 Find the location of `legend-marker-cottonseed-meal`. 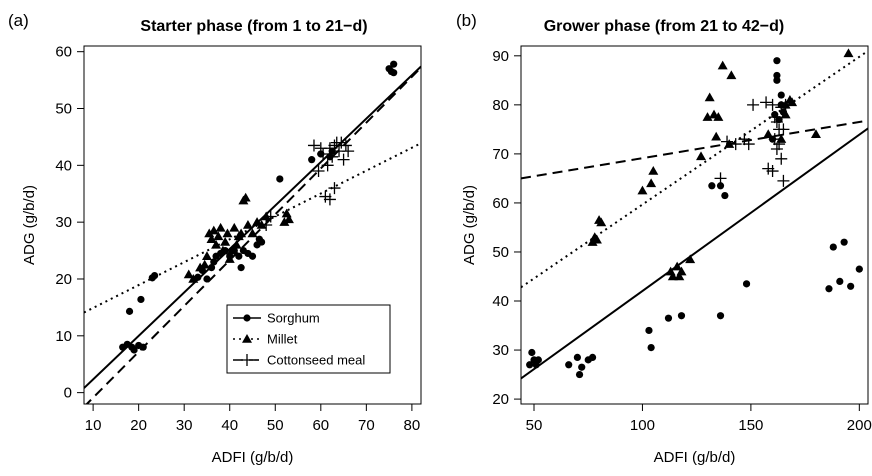

legend-marker-cottonseed-meal is located at coordinates (247, 360).